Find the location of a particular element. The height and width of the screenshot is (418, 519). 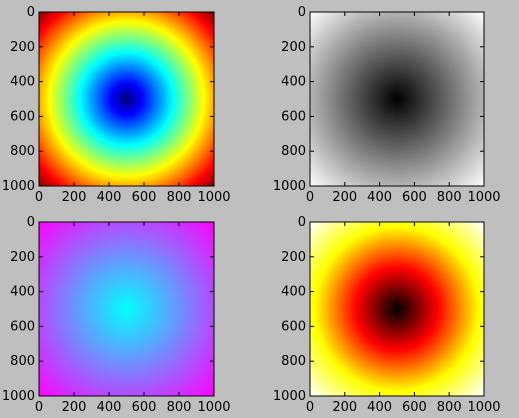

heatmap-image-cool is located at coordinates (126, 309).